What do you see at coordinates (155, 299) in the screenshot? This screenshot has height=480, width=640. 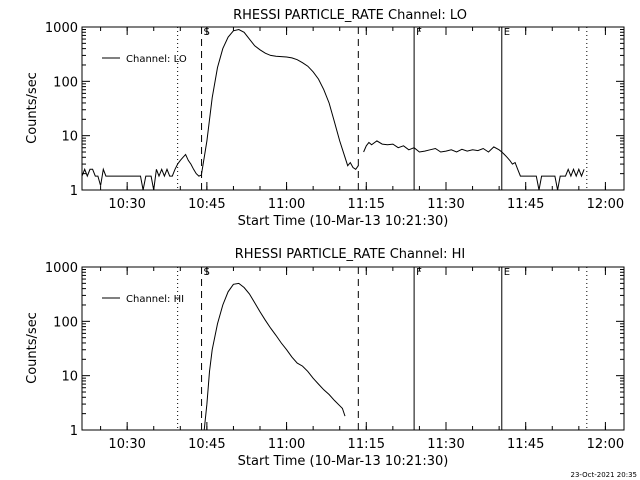 I see `legend-label: Channel: HI` at bounding box center [155, 299].